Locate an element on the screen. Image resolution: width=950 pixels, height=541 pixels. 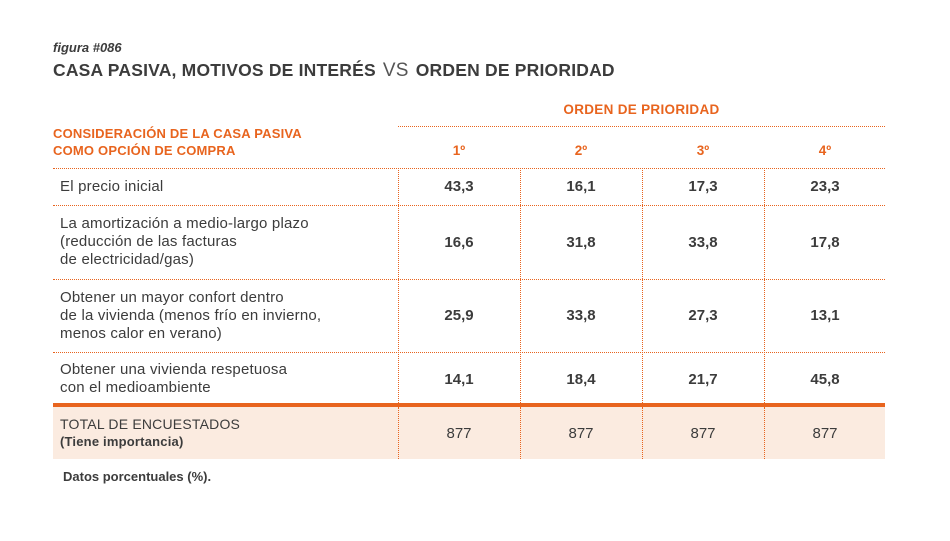
column-header-1: 1º is located at coordinates (459, 150).